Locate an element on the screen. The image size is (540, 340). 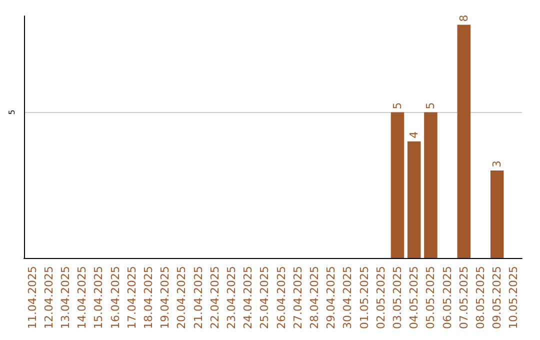
x-tick-label: 26.04.2025 is located at coordinates (281, 298).